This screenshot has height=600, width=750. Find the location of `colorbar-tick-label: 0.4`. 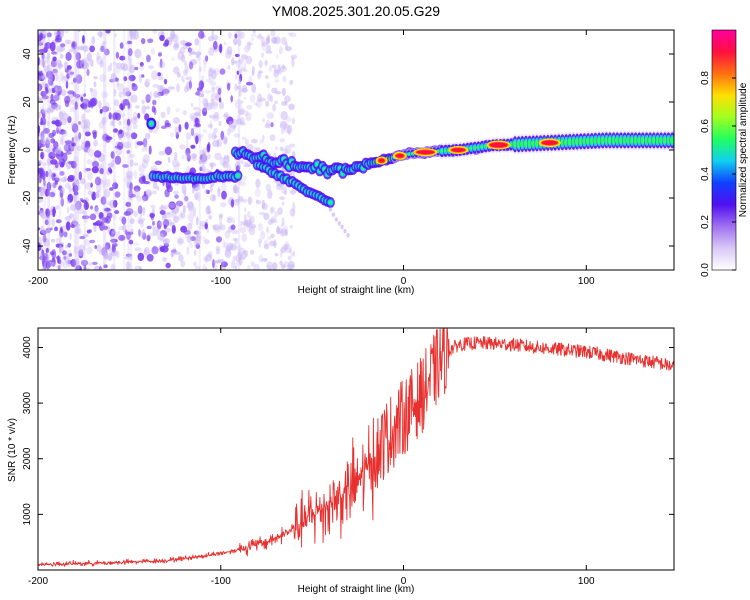

colorbar-tick-label: 0.4 is located at coordinates (705, 174).